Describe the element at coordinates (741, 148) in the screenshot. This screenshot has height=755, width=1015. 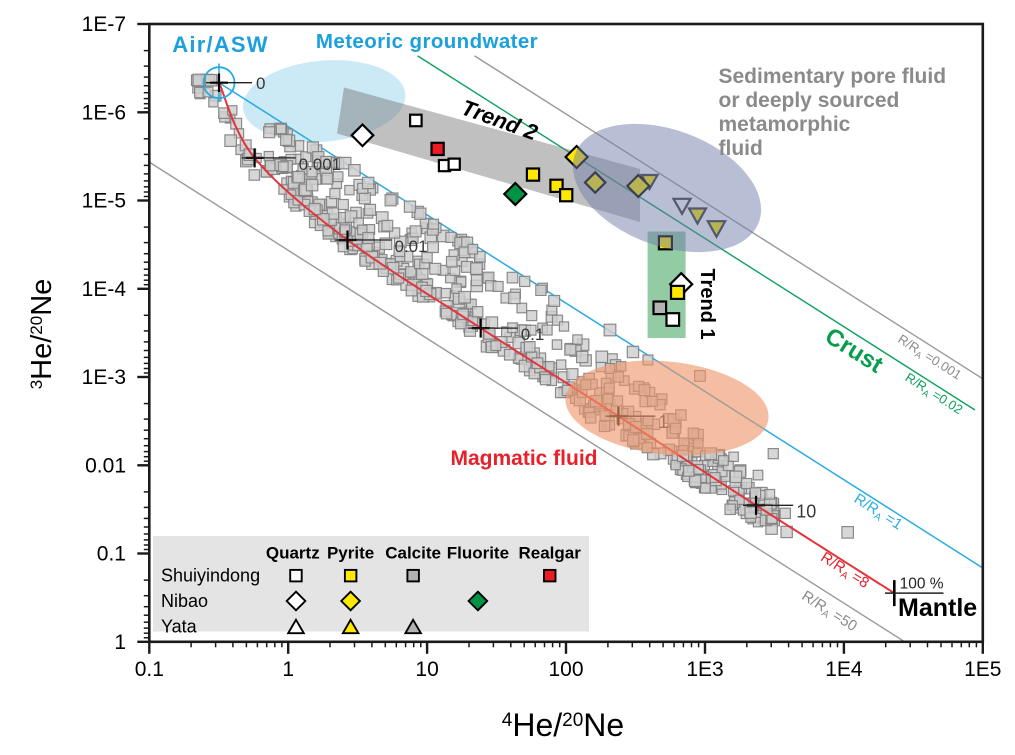
I see `svg-text: fluid` at that location.